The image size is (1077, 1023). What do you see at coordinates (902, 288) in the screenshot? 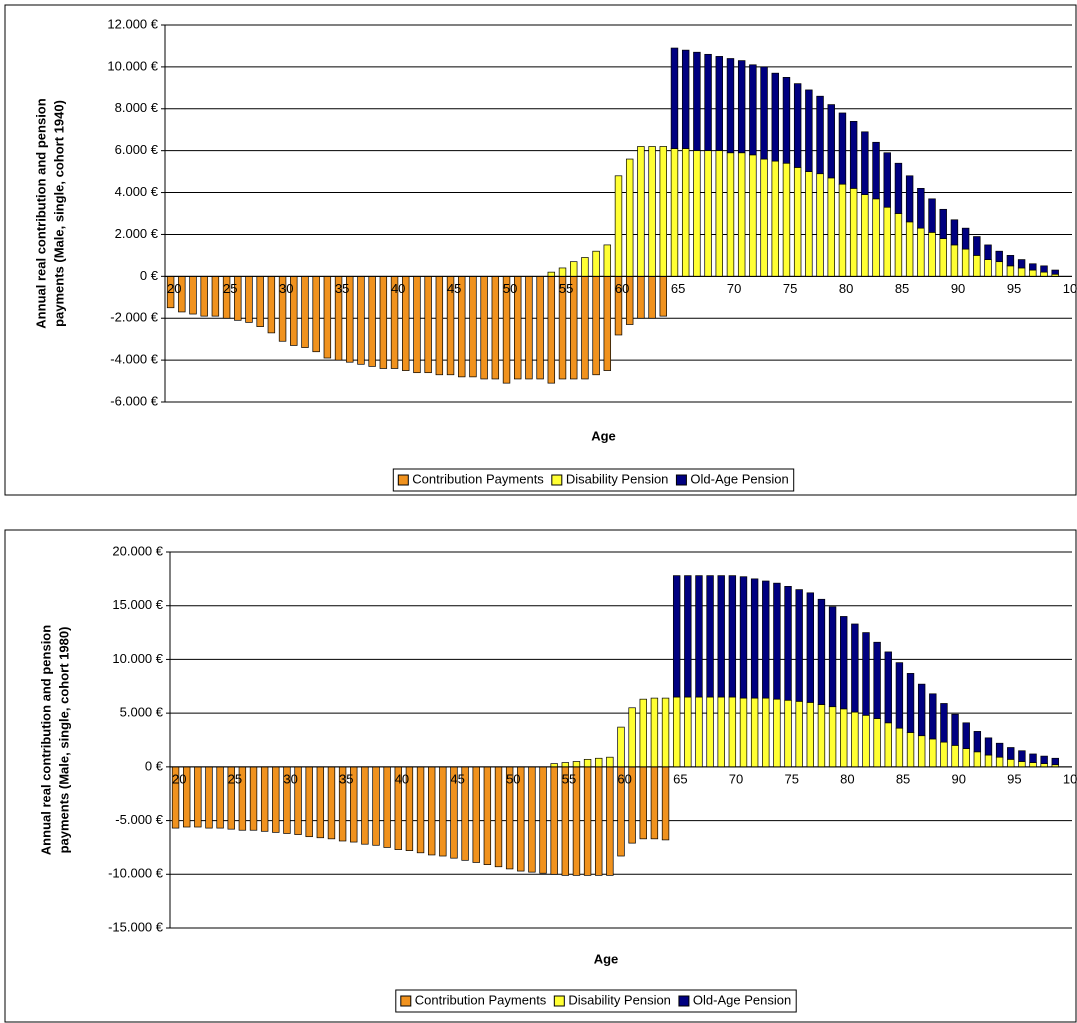
I see `x-tick-label: 85` at bounding box center [902, 288].